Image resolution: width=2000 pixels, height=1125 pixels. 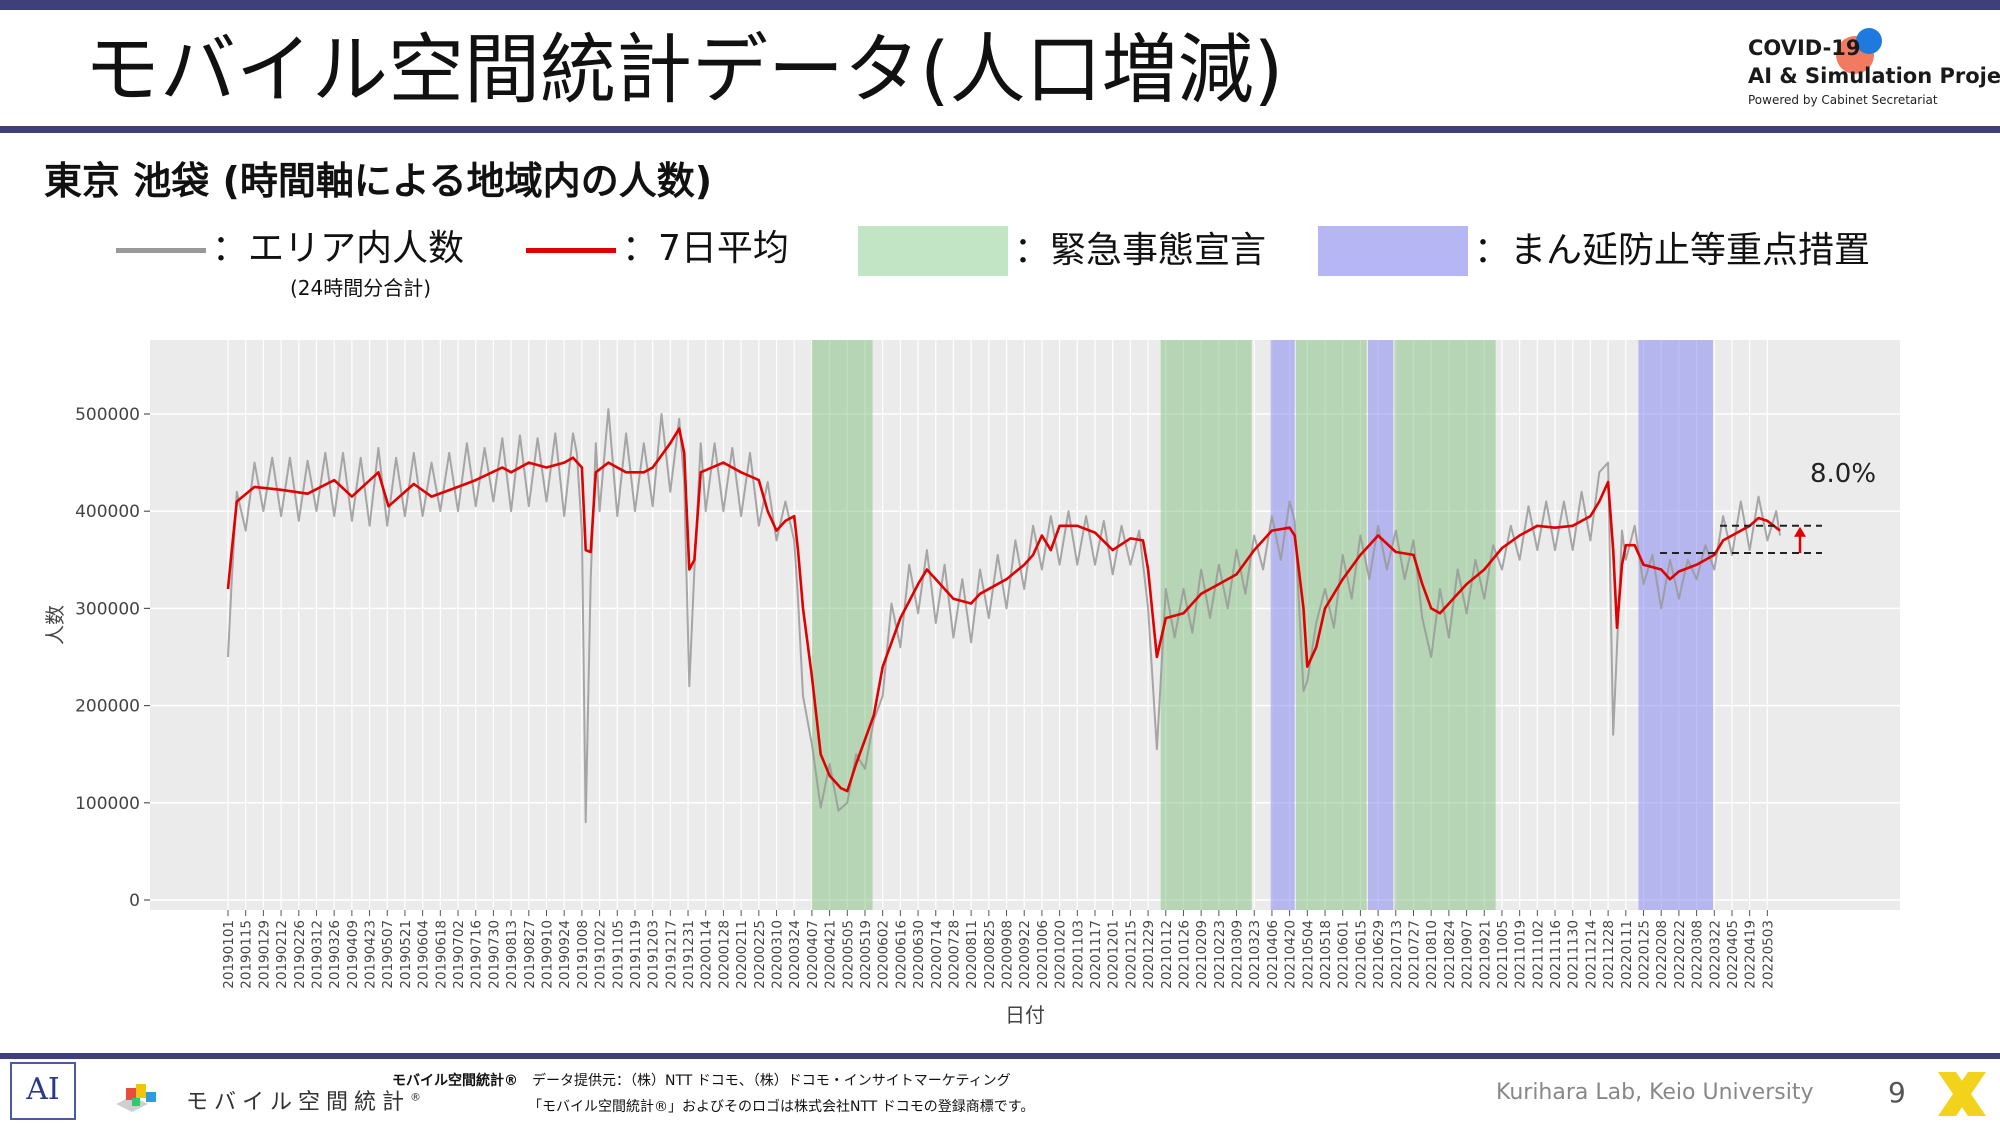 I want to click on top-accent-bar, so click(x=1000, y=5).